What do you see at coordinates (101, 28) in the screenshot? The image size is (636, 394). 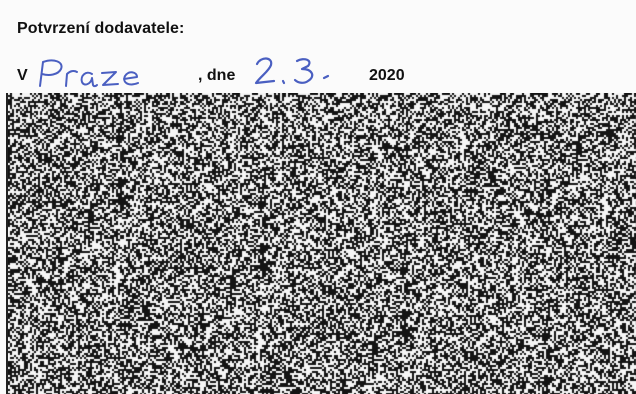 I see `supplier-confirmation-heading: Potvrzení dodavatele:` at bounding box center [101, 28].